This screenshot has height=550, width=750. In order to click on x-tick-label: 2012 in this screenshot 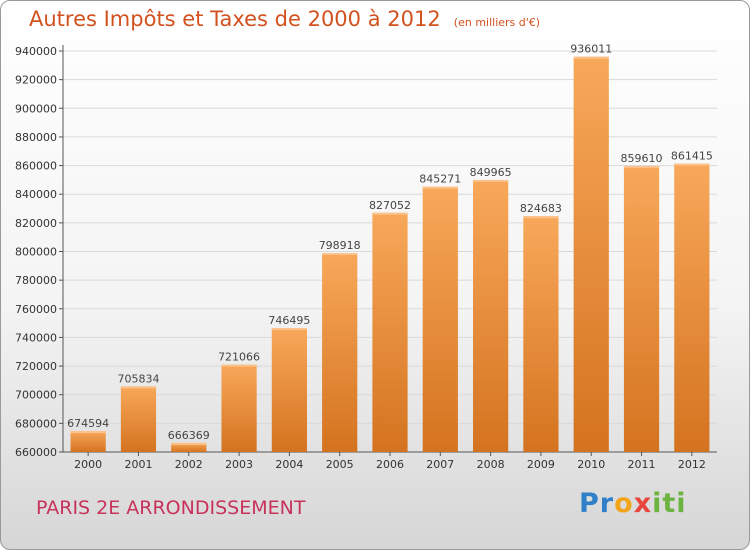, I will do `click(692, 464)`.